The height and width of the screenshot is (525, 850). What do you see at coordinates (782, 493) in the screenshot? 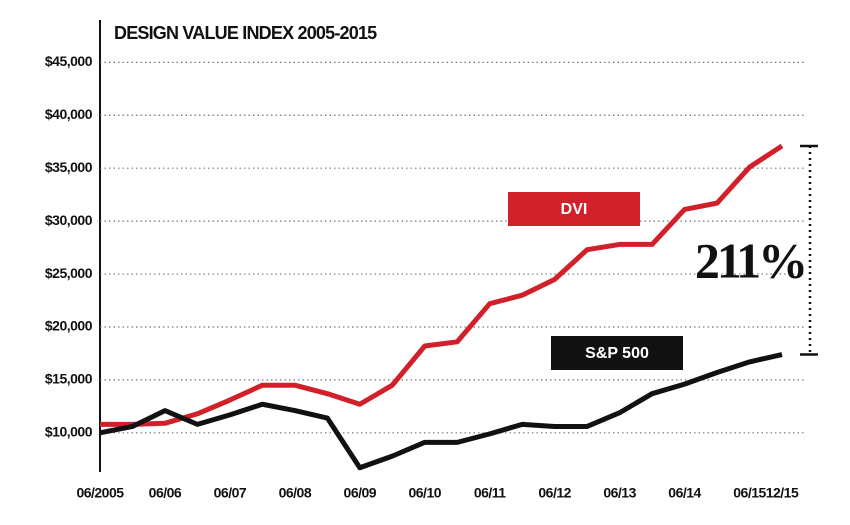
I see `x-tick-label: 12/15` at bounding box center [782, 493].